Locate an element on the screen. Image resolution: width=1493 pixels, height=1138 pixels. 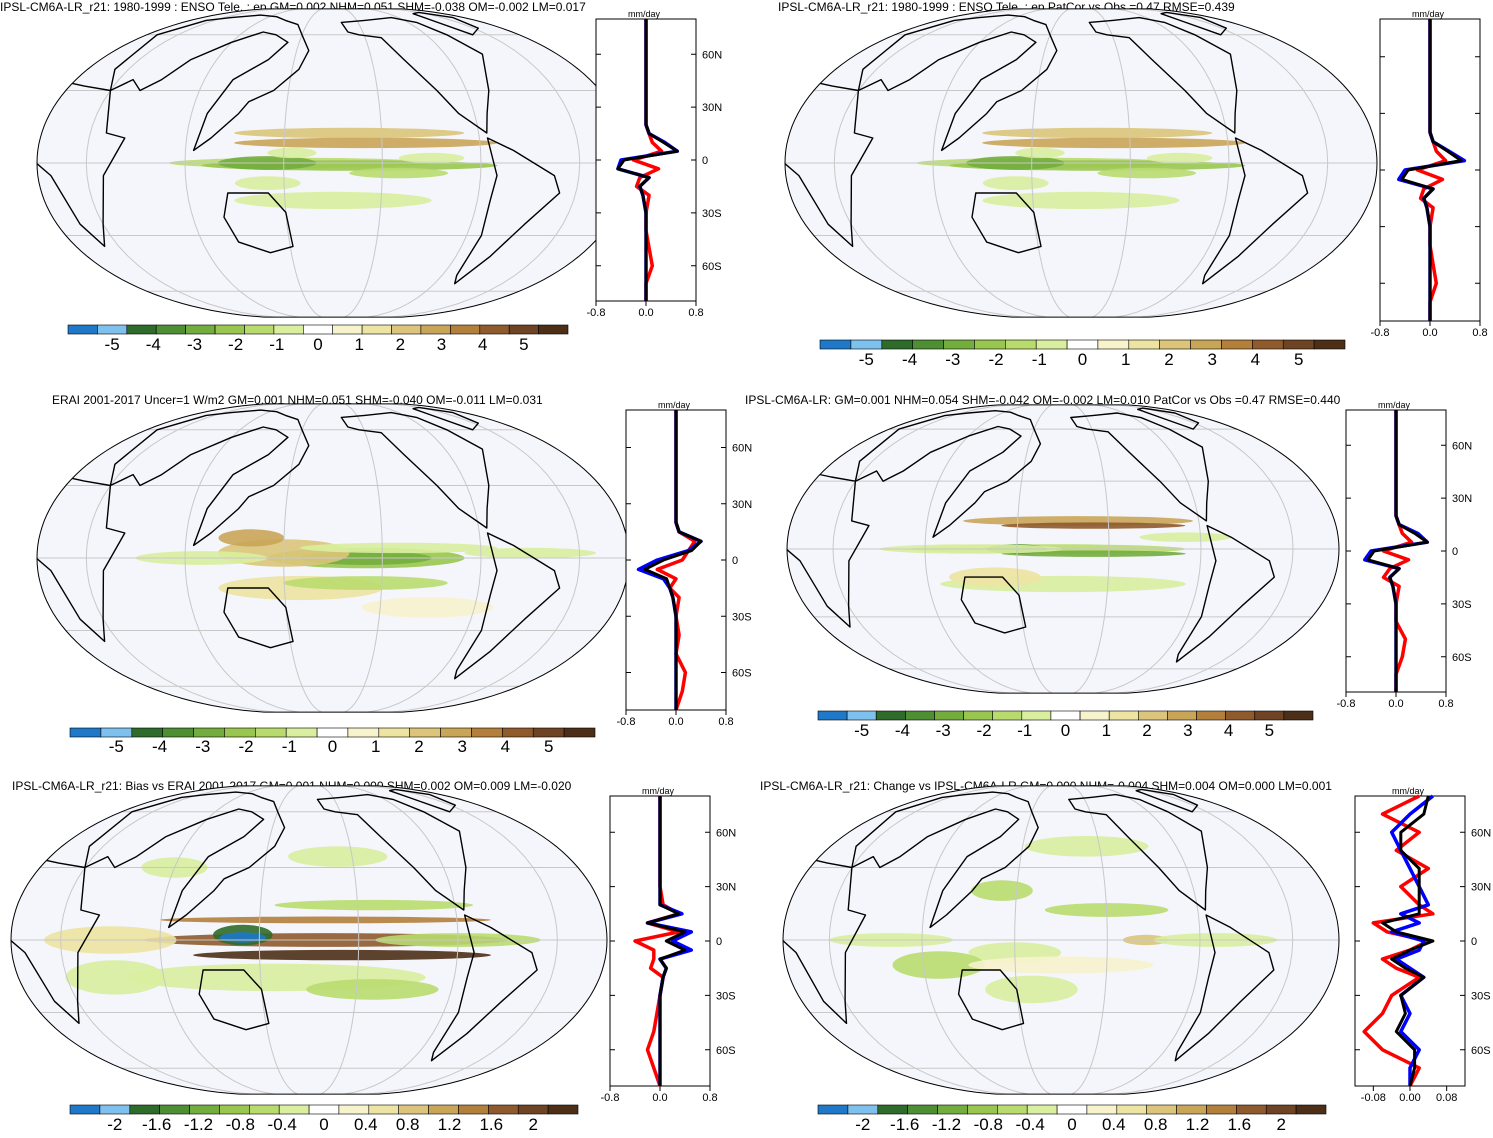
zonal-mean-panel-2: mm/day -0.8 0.0 0.8 is located at coordinates (1429, 174).